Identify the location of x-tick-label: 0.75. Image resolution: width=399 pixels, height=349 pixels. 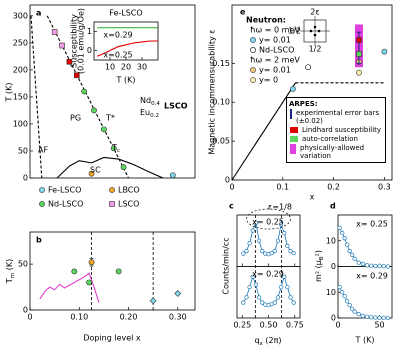
(295, 325).